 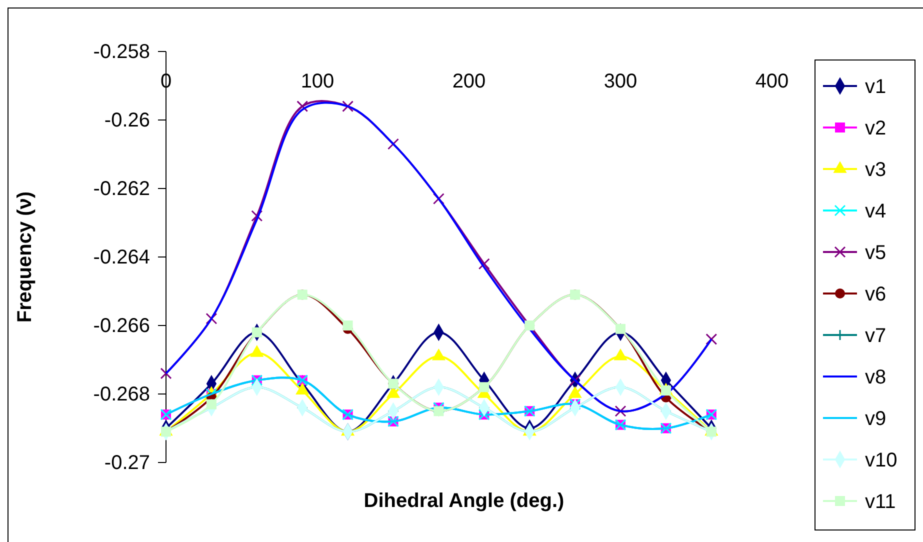 What do you see at coordinates (772, 81) in the screenshot?
I see `x-tick-label: 400` at bounding box center [772, 81].